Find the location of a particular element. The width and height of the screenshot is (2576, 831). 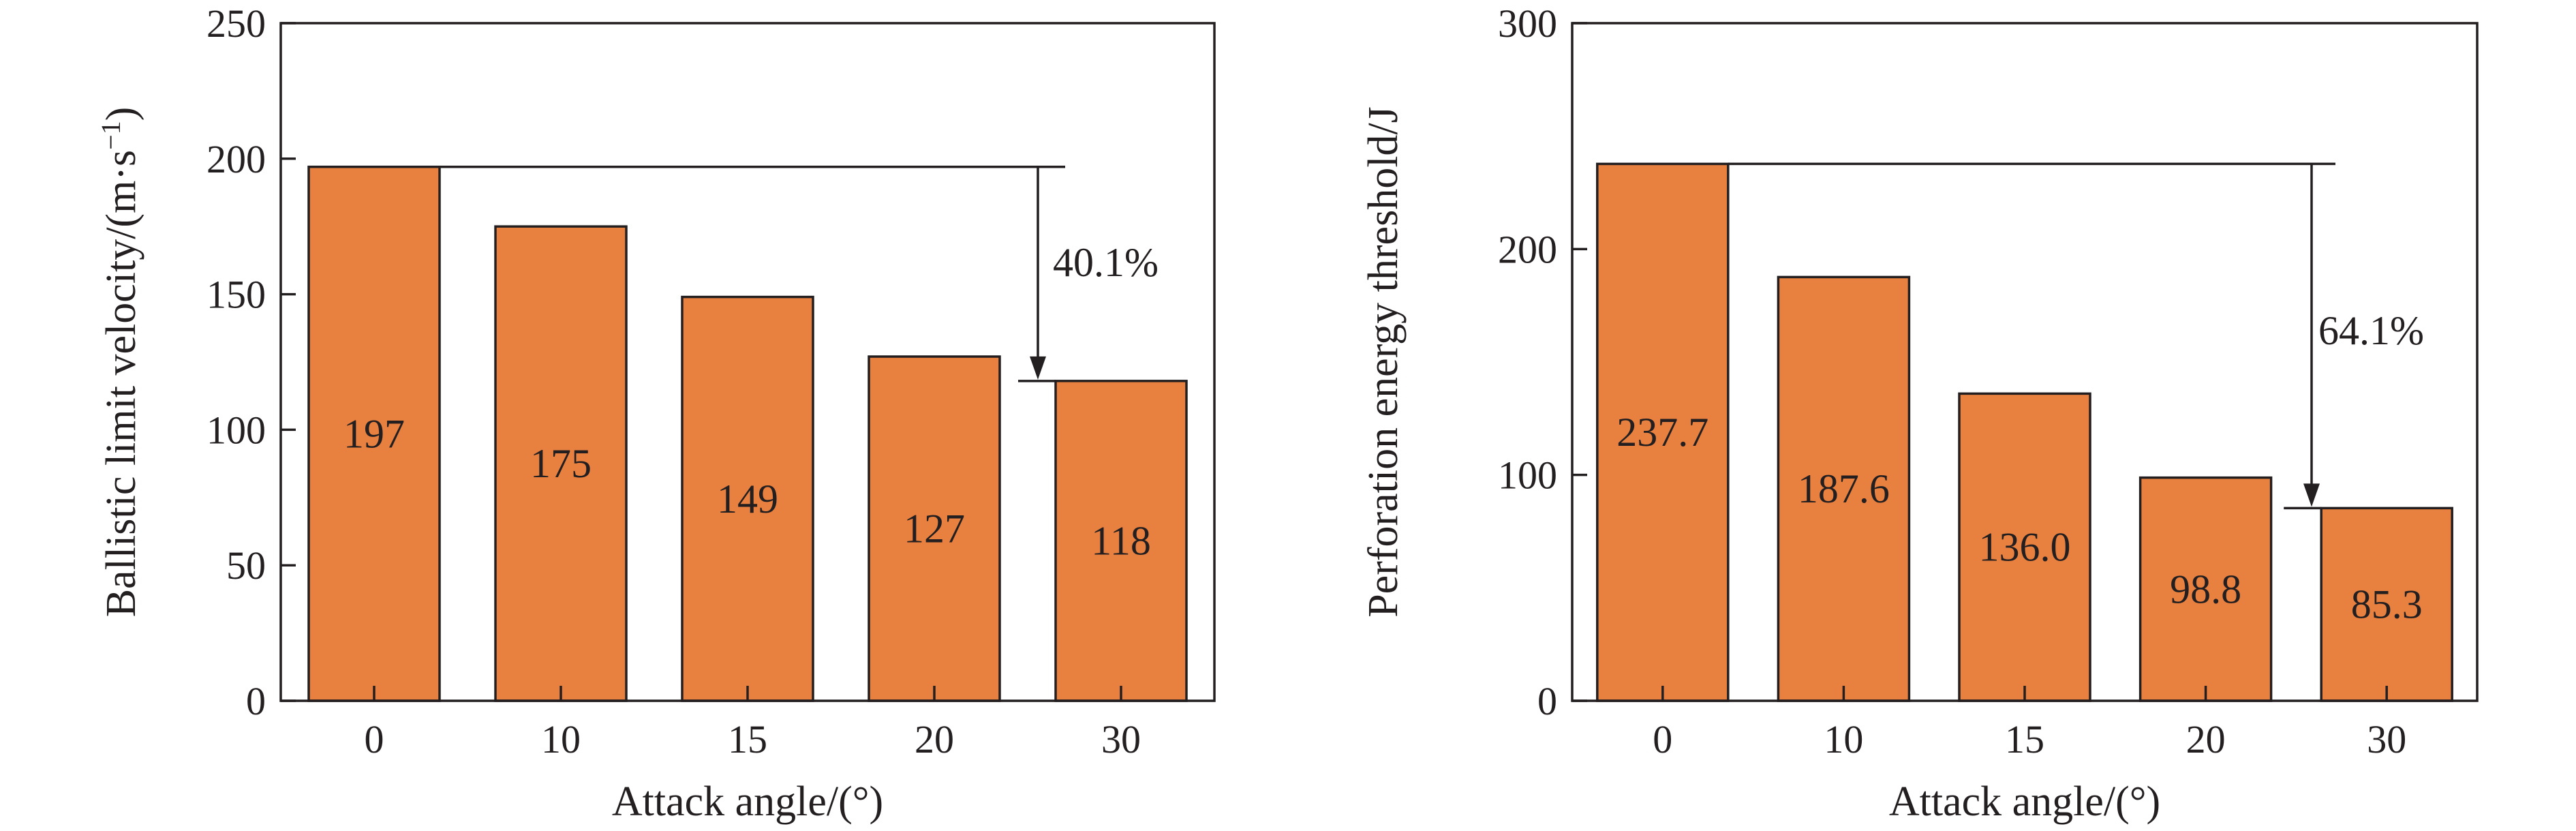

bar-value-label: 136.0 is located at coordinates (2025, 548).